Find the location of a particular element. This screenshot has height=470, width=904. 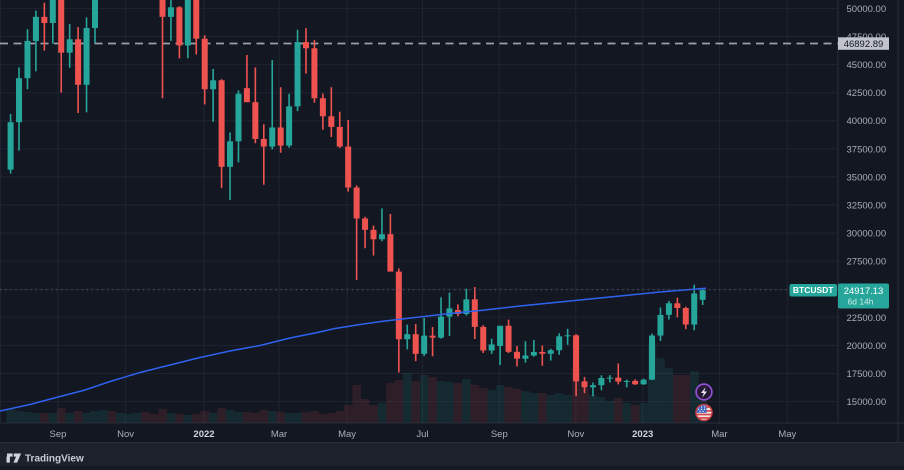

svg-text: 22500.00 is located at coordinates (867, 318).